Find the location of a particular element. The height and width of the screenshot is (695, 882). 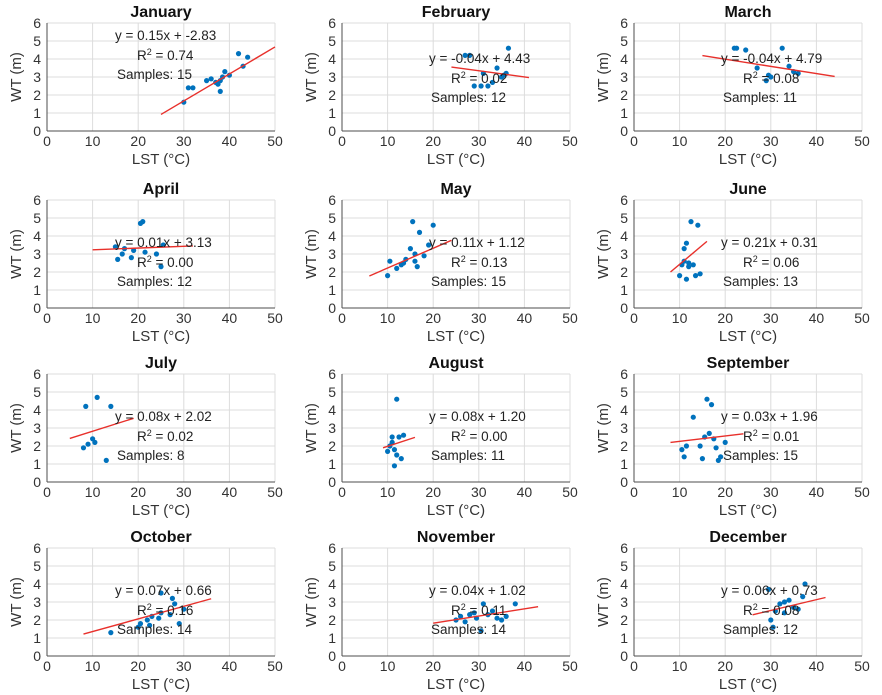

r-squared-label: R2 = 0.08 is located at coordinates (771, 78).